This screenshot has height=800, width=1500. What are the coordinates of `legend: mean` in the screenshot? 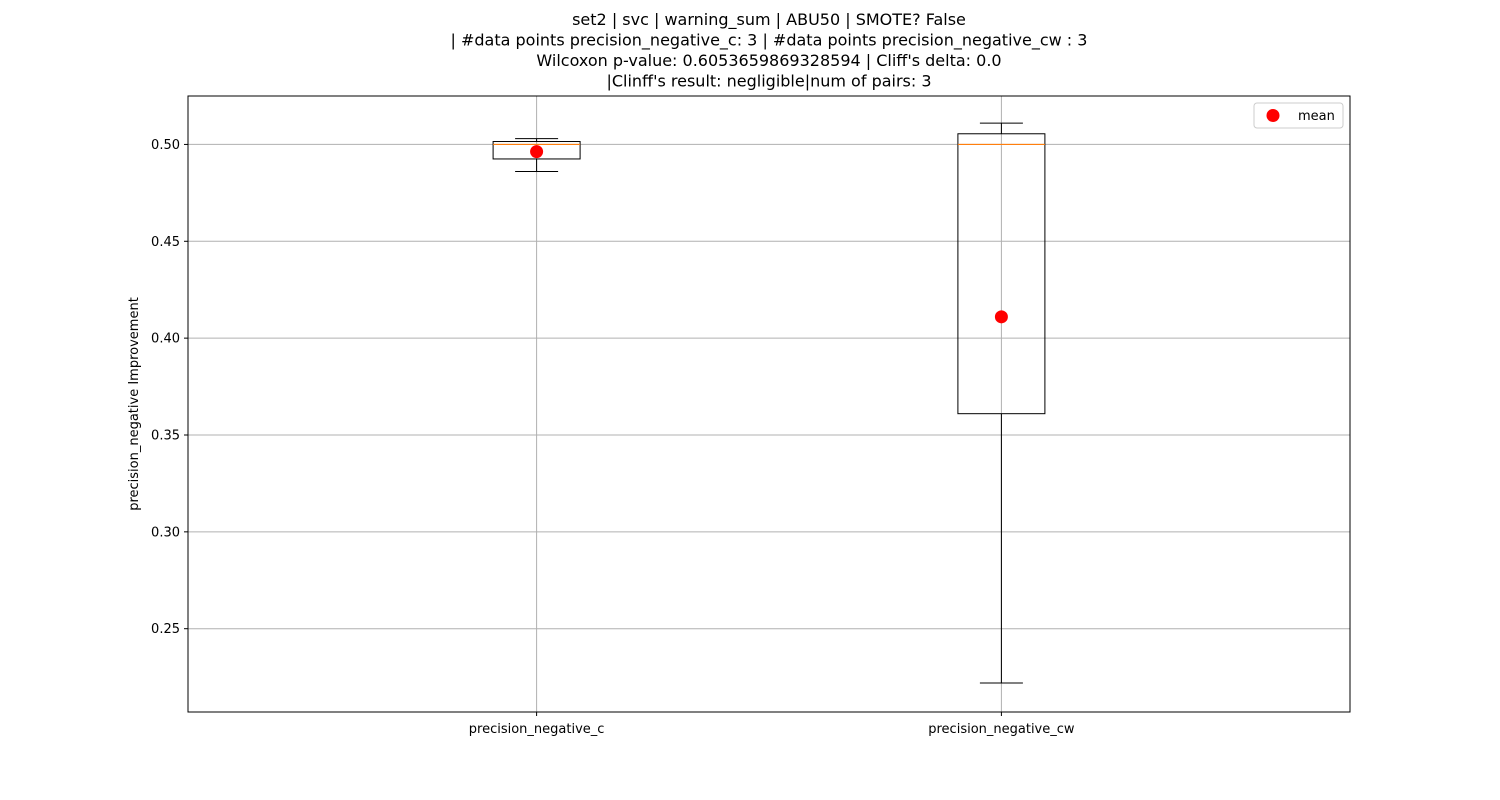 It's located at (1298, 115).